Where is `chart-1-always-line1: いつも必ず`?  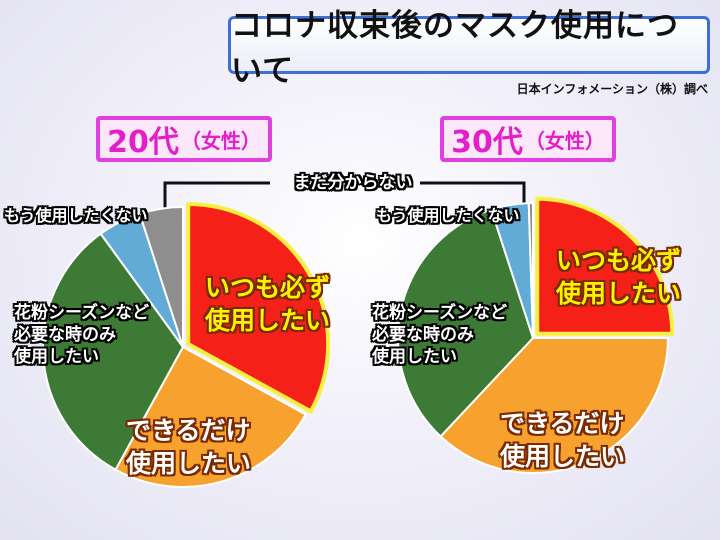 chart-1-always-line1: いつも必ず is located at coordinates (268, 287).